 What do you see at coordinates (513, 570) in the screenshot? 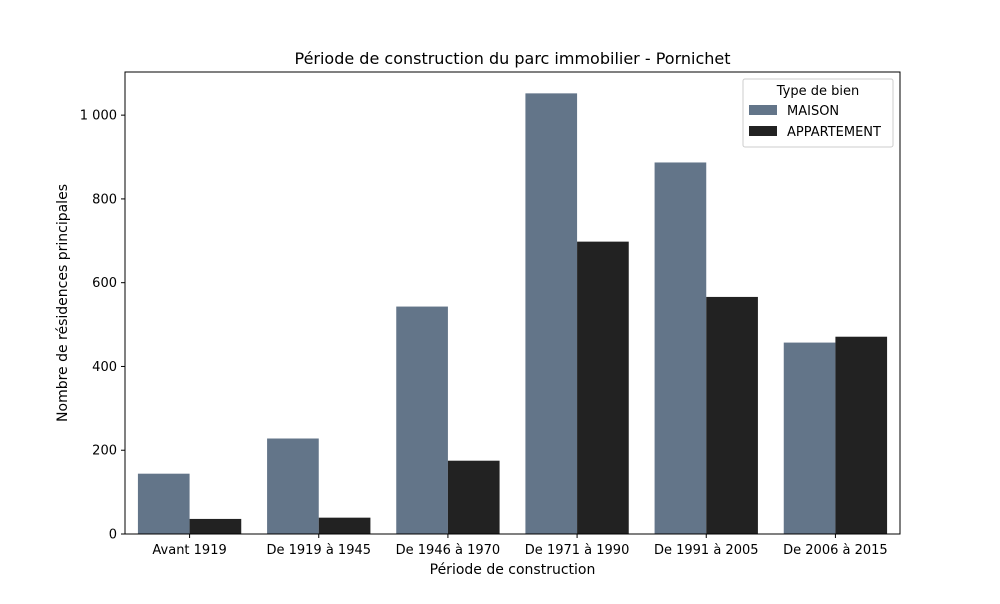
I see `x-axis-label: Période de construction` at bounding box center [513, 570].